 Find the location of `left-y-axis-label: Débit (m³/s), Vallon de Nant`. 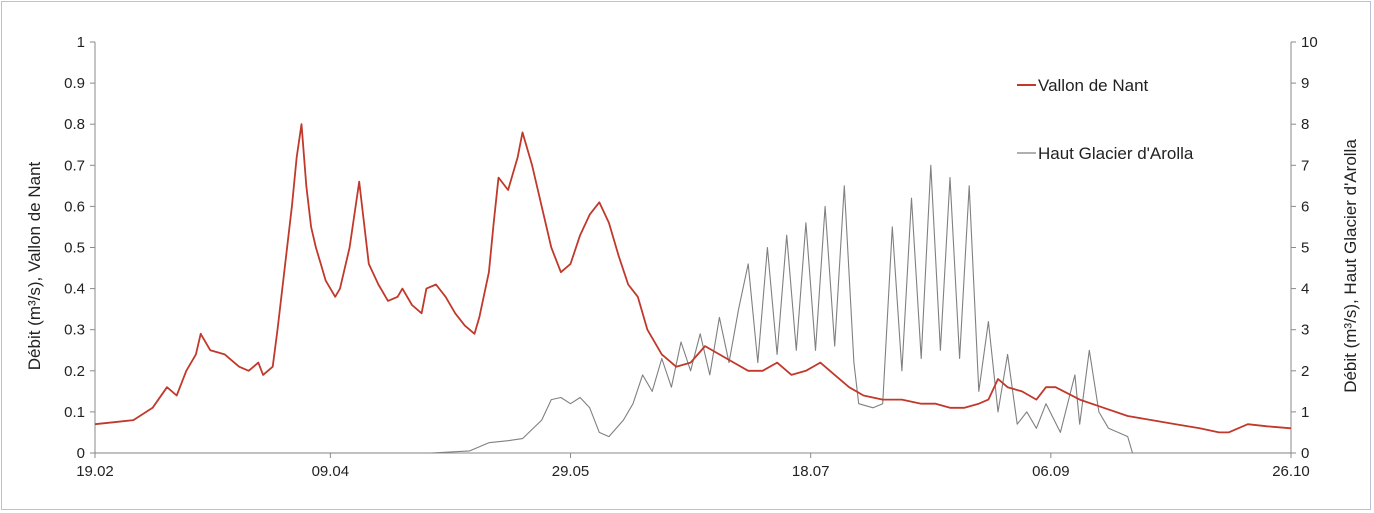

left-y-axis-label: Débit (m³/s), Vallon de Nant is located at coordinates (34, 265).